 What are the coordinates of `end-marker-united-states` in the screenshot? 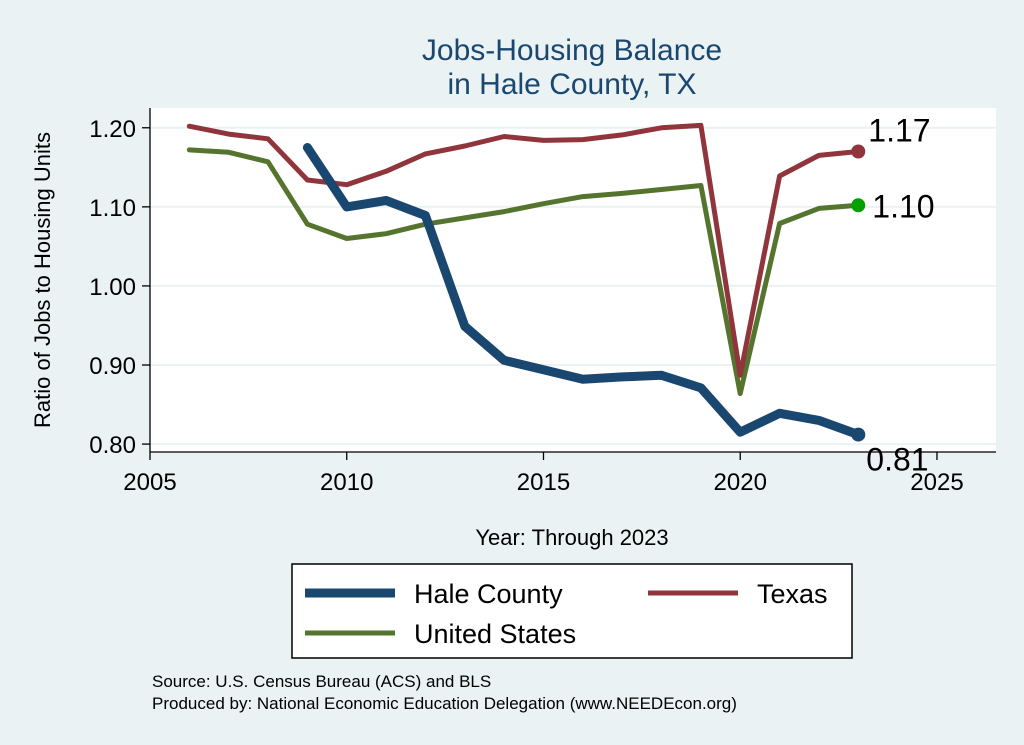 It's located at (858, 205).